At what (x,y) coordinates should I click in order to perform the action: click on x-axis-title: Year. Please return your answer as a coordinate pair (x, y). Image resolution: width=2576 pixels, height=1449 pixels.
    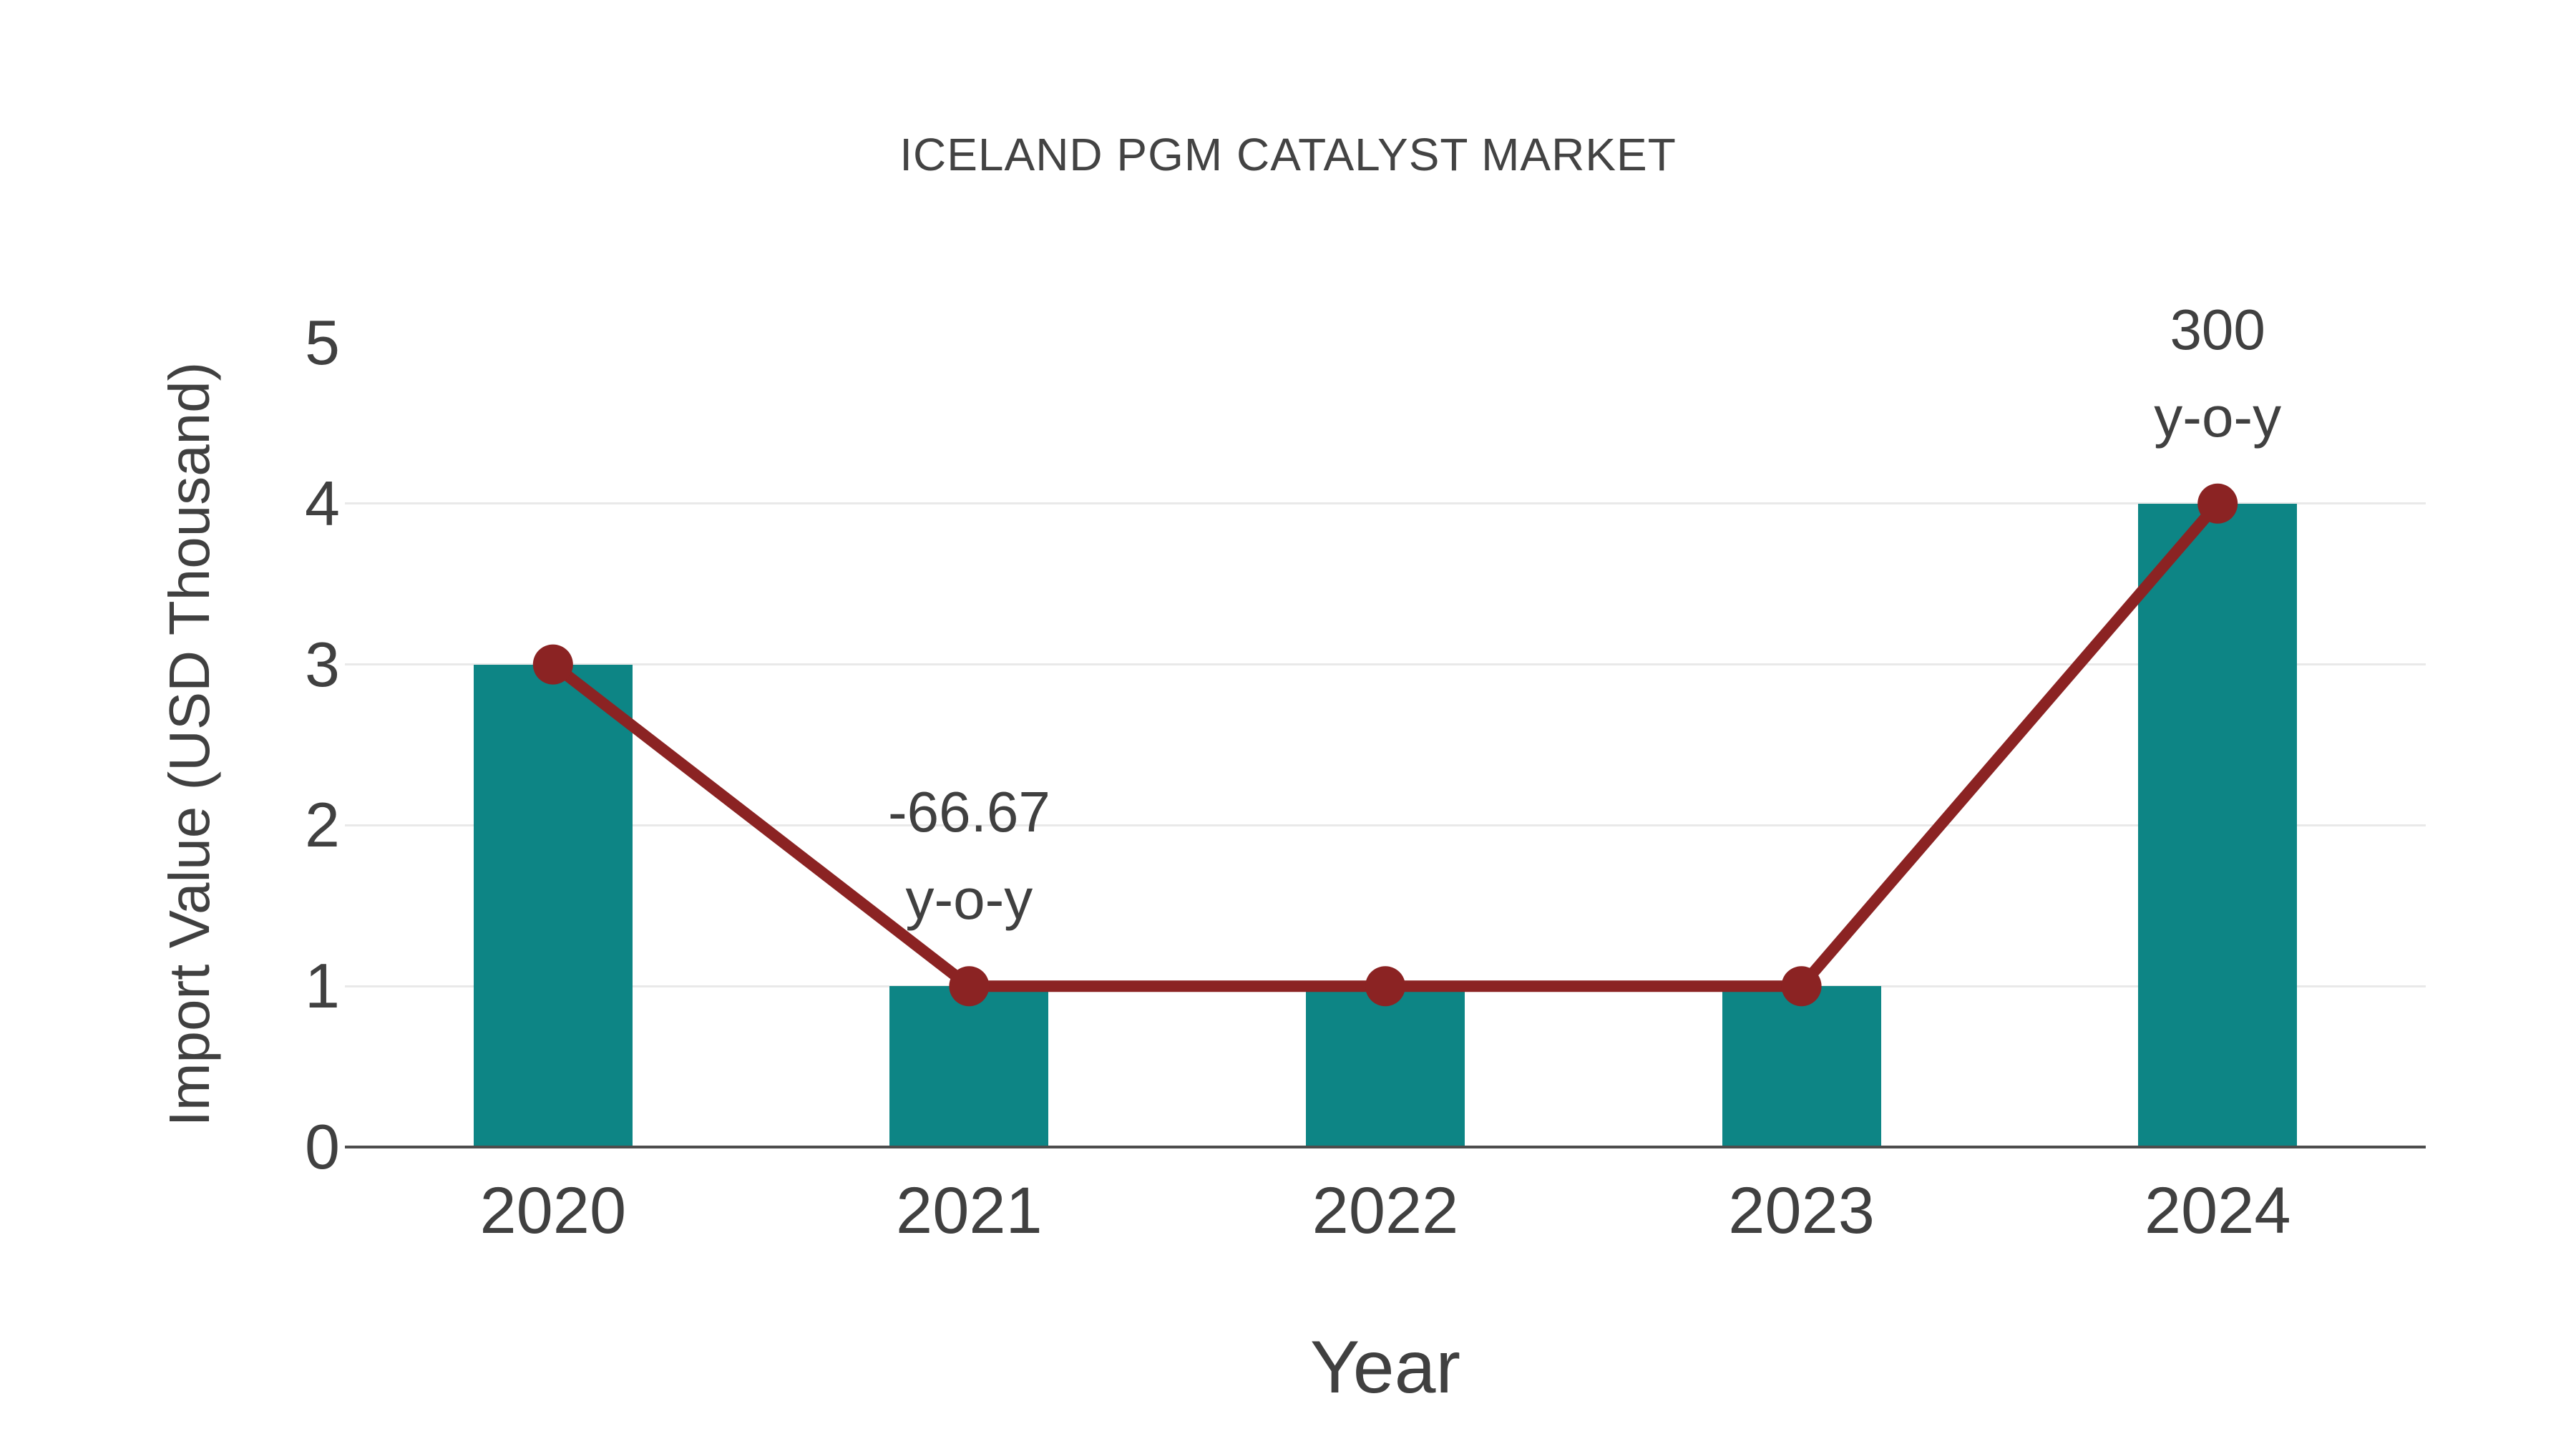
    Looking at the image, I should click on (1385, 1367).